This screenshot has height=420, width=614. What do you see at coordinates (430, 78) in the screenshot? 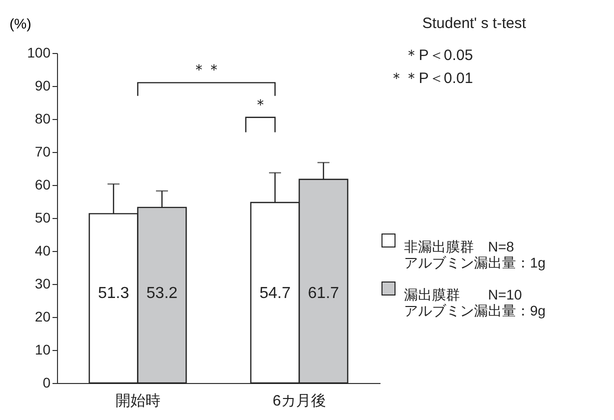
I see `text: ＊＊P＜0.01` at bounding box center [430, 78].